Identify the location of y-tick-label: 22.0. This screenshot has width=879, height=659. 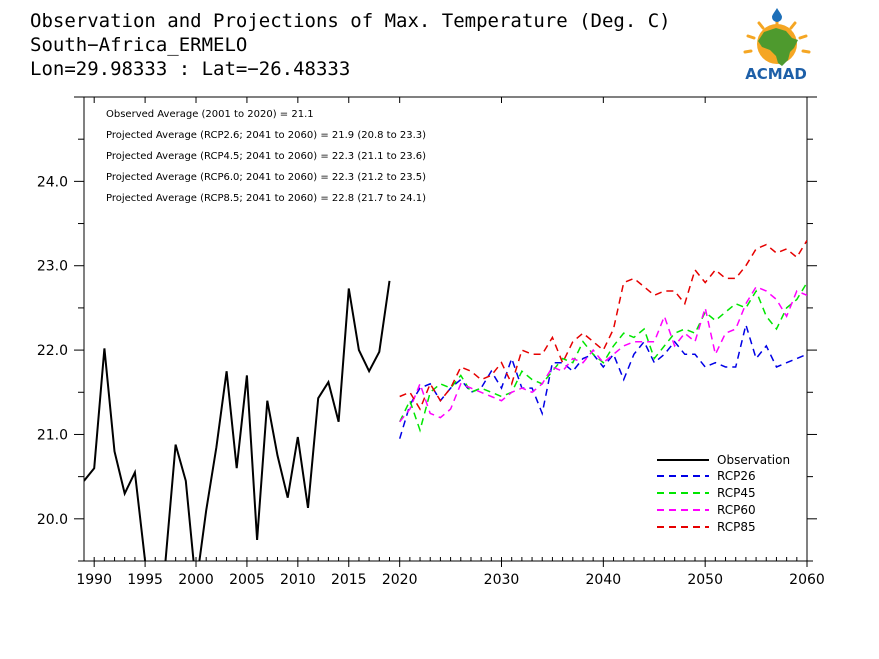
(52, 351).